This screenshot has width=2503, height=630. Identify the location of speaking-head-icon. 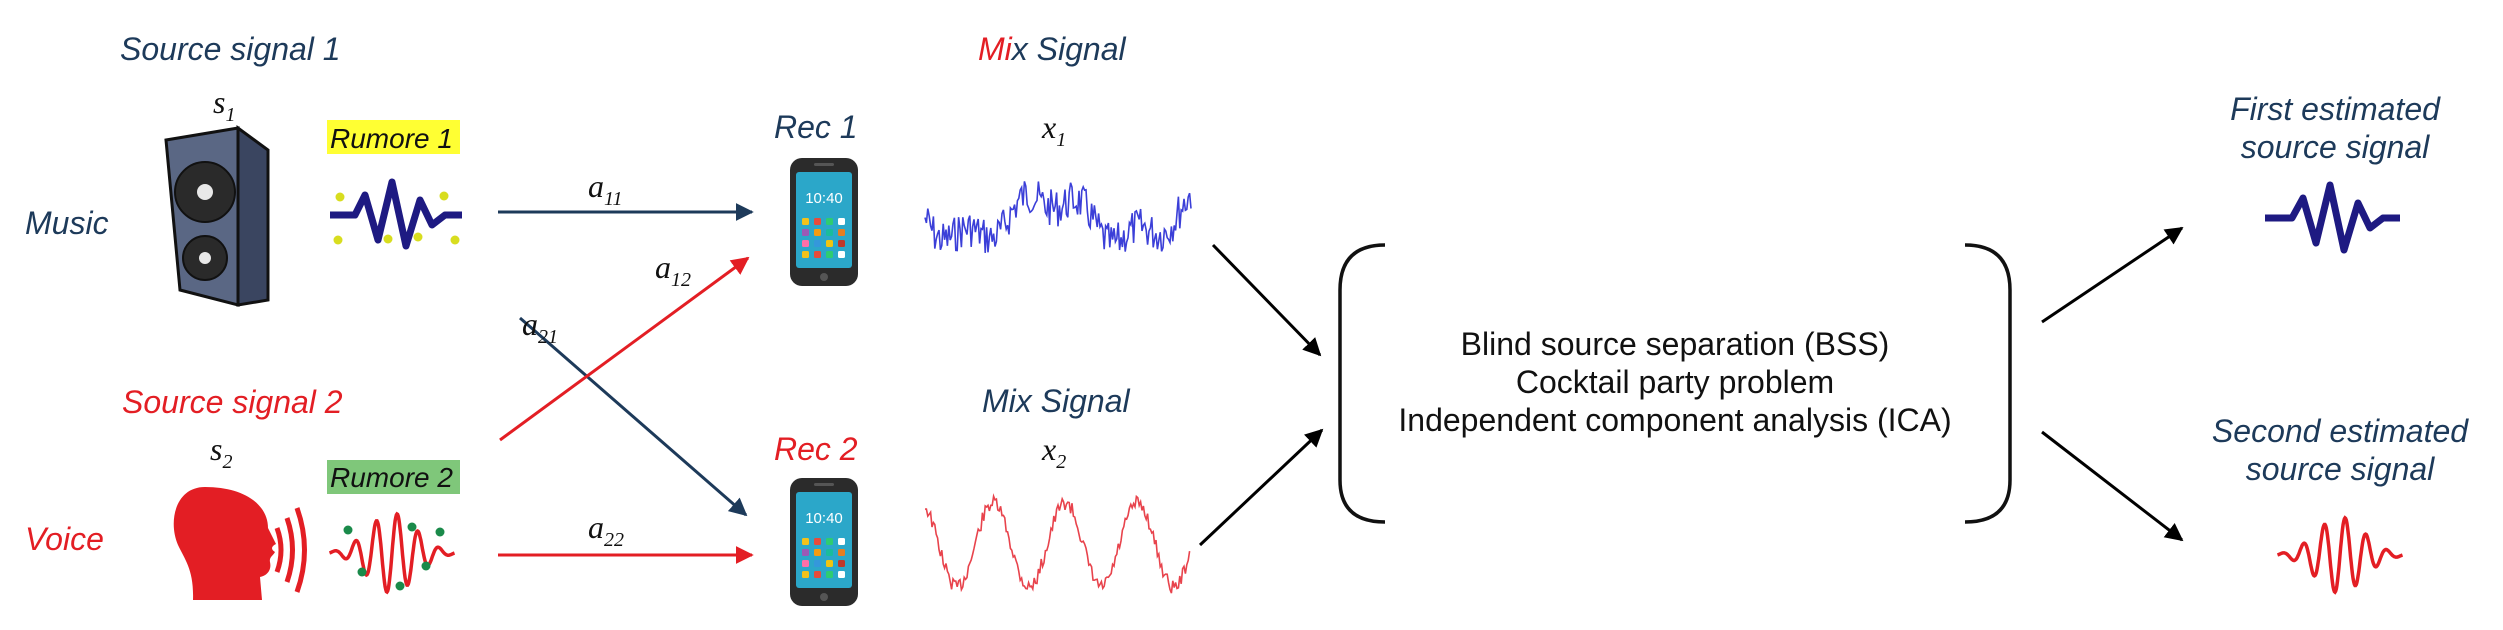
(240, 543).